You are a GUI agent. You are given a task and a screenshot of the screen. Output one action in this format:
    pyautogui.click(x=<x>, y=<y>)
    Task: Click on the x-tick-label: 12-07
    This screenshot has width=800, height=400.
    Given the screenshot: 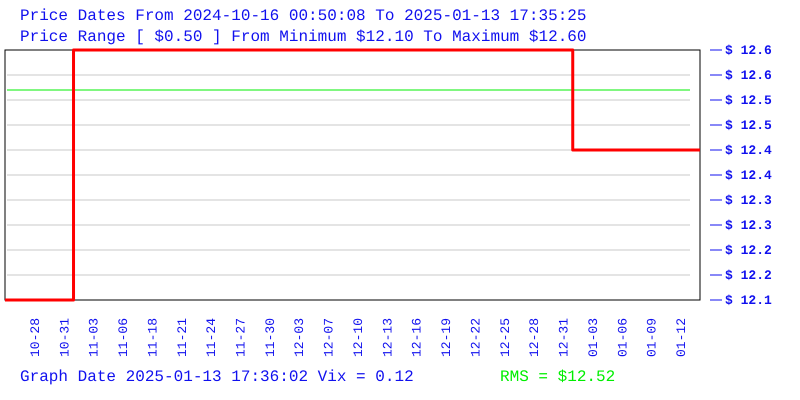 What is the action you would take?
    pyautogui.click(x=329, y=338)
    